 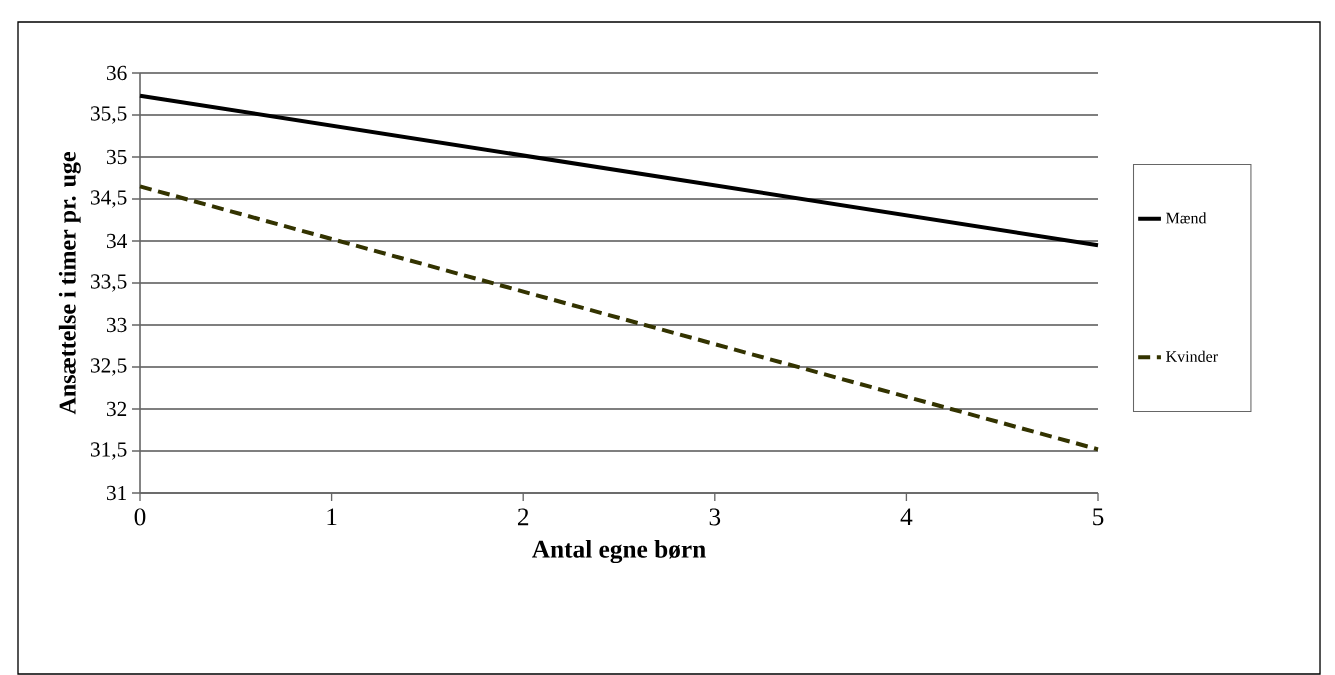 I want to click on x-tick-label: 4, so click(x=906, y=517).